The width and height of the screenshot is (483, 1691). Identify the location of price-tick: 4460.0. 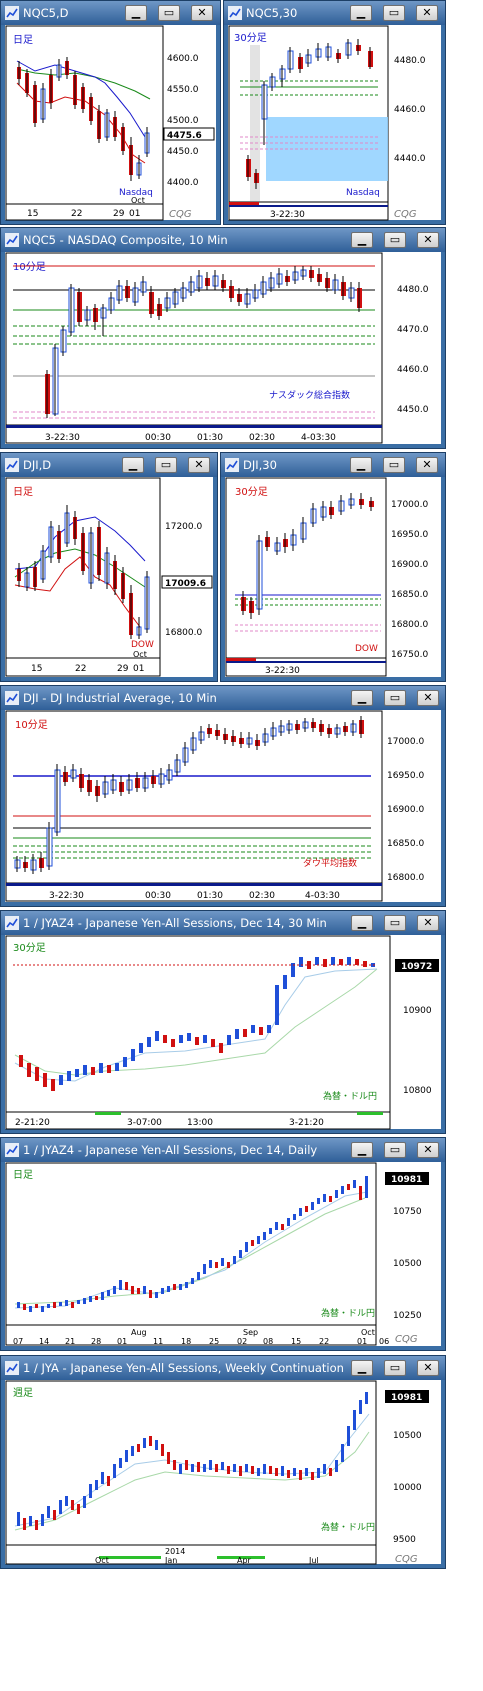
(413, 370).